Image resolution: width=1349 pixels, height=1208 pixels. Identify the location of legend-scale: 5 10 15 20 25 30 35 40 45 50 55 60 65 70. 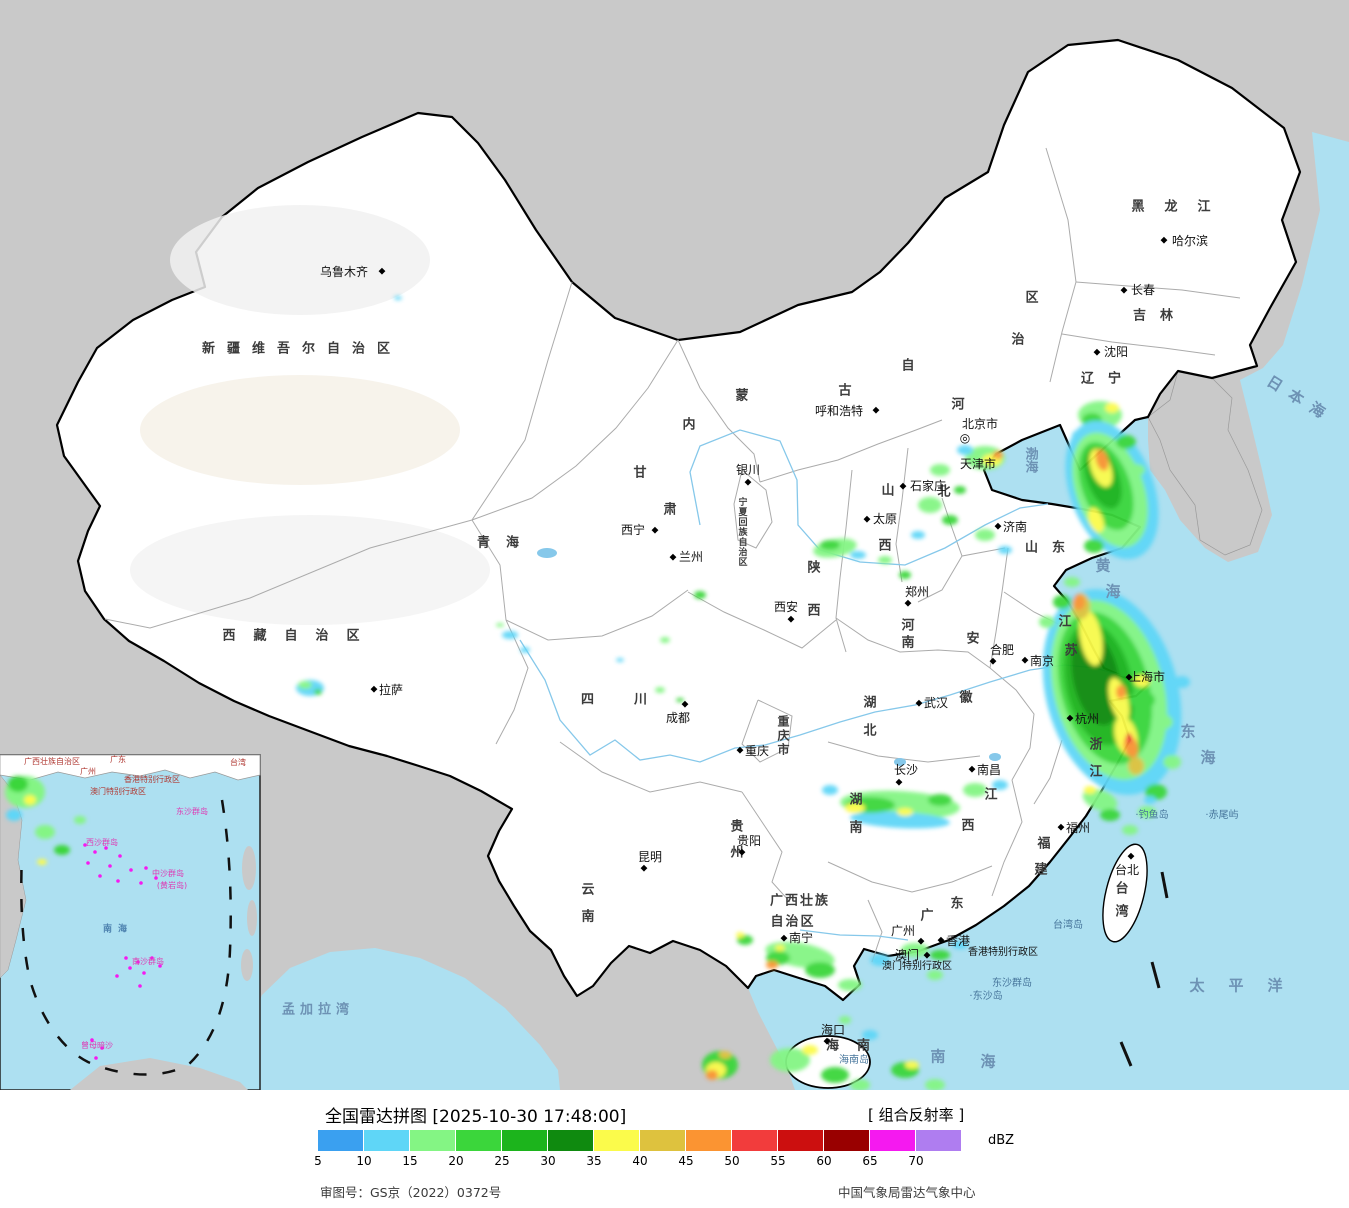
(666, 1161).